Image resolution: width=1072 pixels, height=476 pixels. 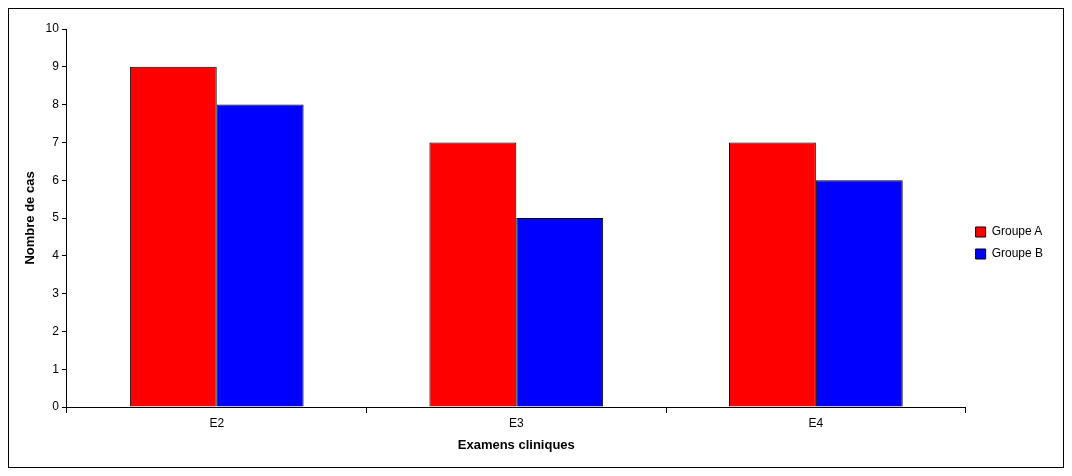 What do you see at coordinates (52, 28) in the screenshot?
I see `y-tick-label: 10` at bounding box center [52, 28].